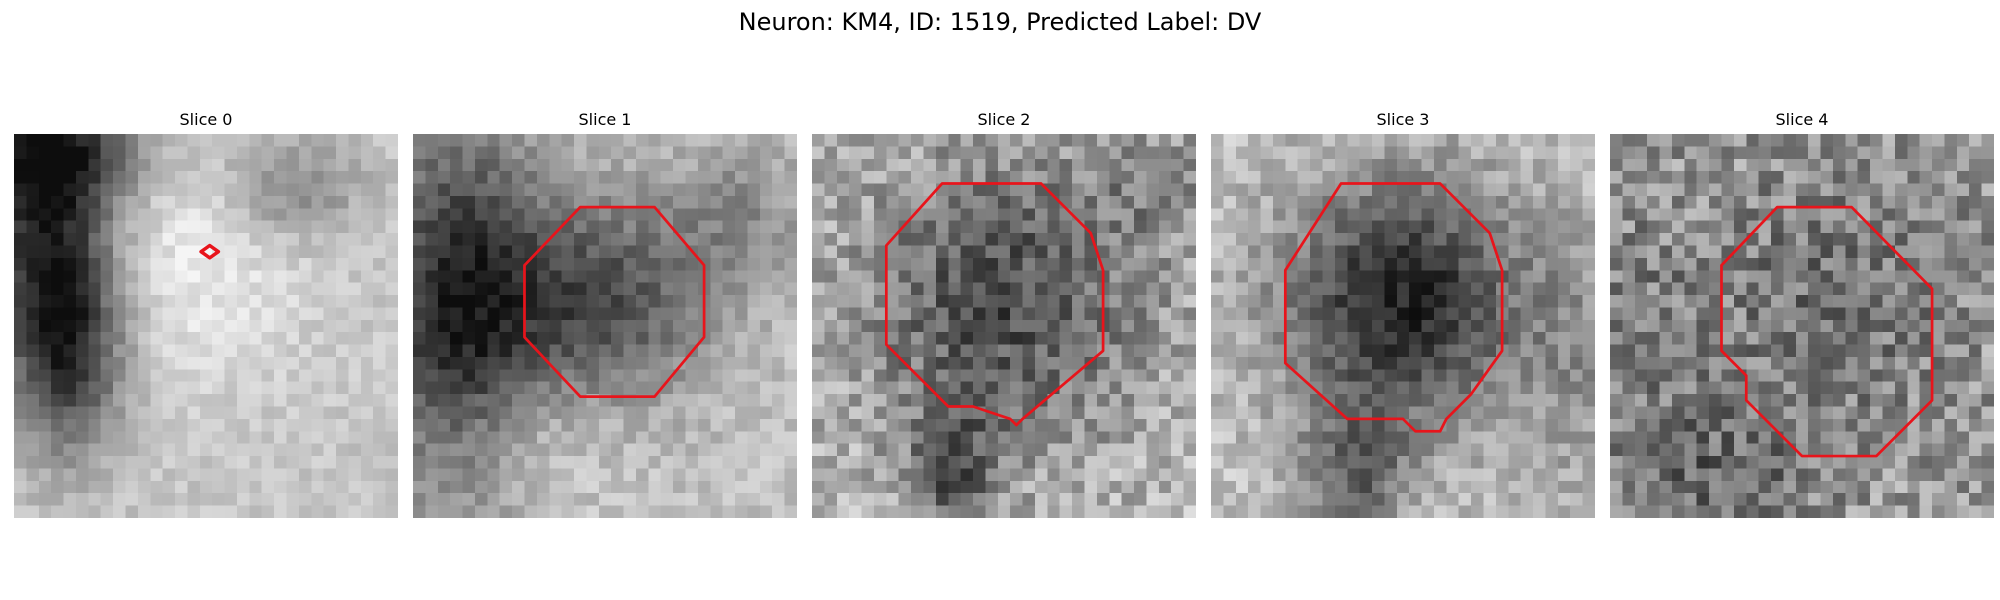 The image size is (2000, 600). What do you see at coordinates (605, 119) in the screenshot?
I see `slice-title: Slice 1` at bounding box center [605, 119].